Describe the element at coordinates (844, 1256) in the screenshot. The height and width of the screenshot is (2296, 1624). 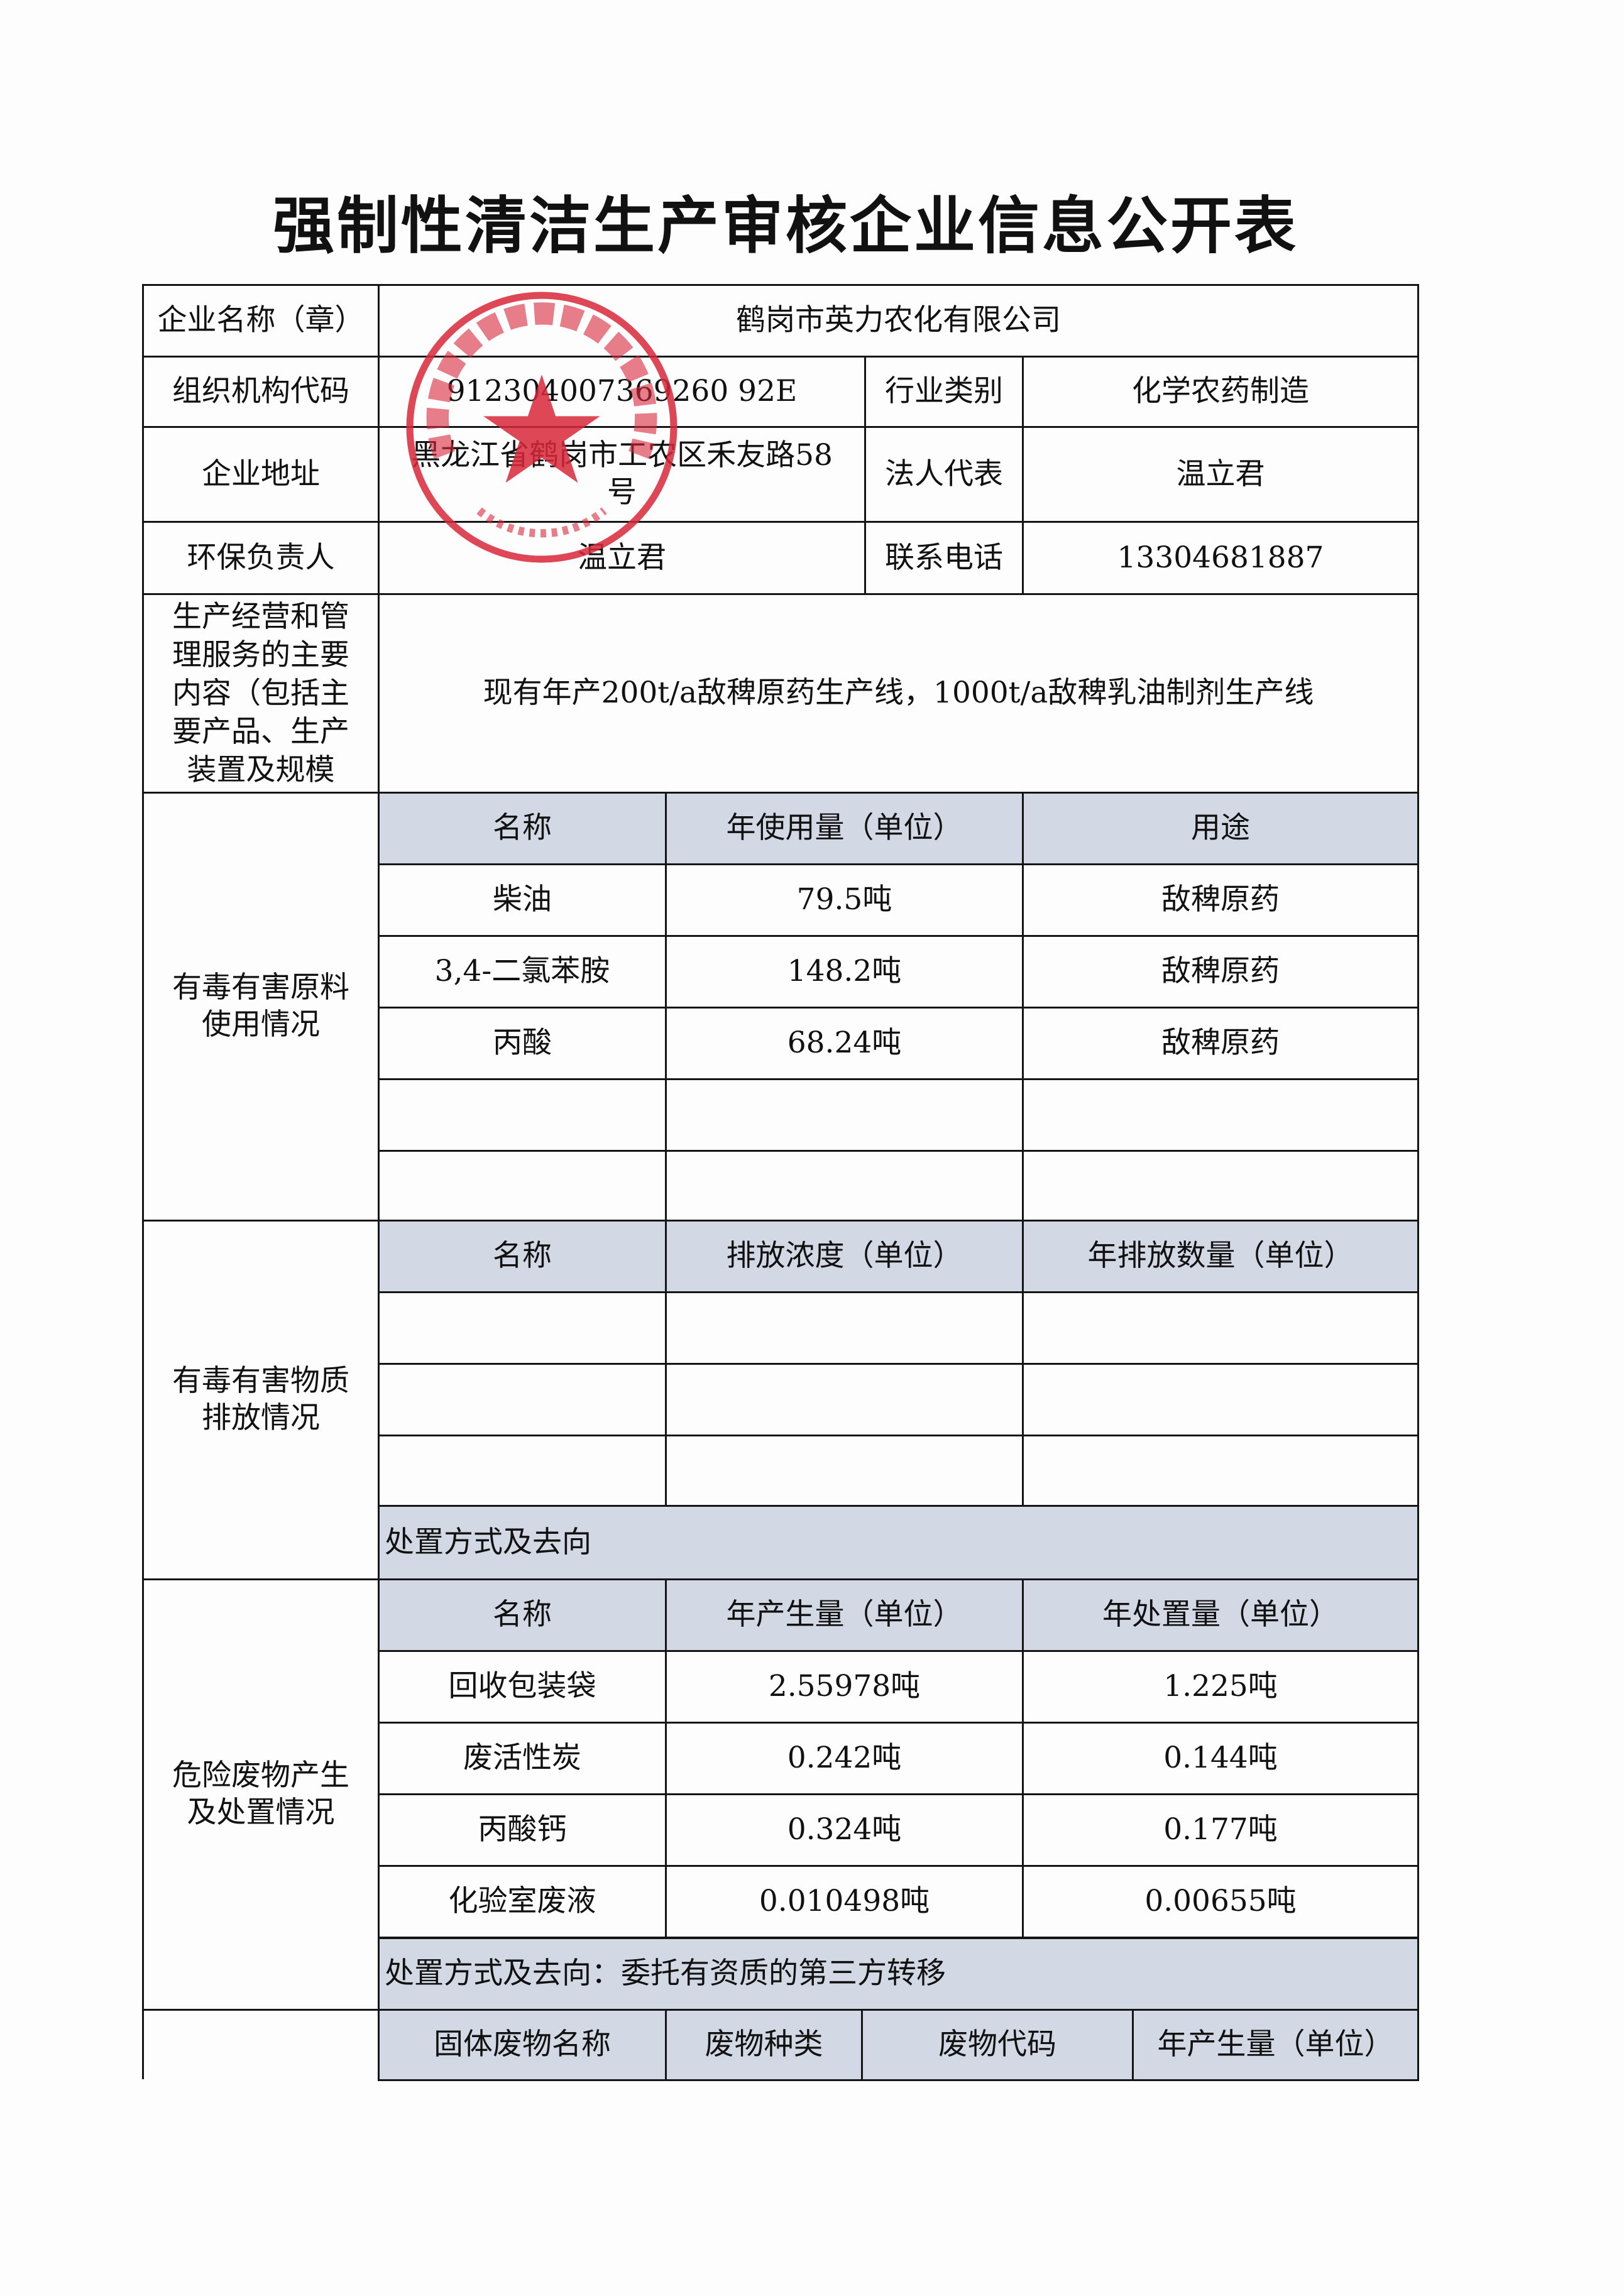
I see `emission-header-cell: 排放浓度（单位）` at that location.